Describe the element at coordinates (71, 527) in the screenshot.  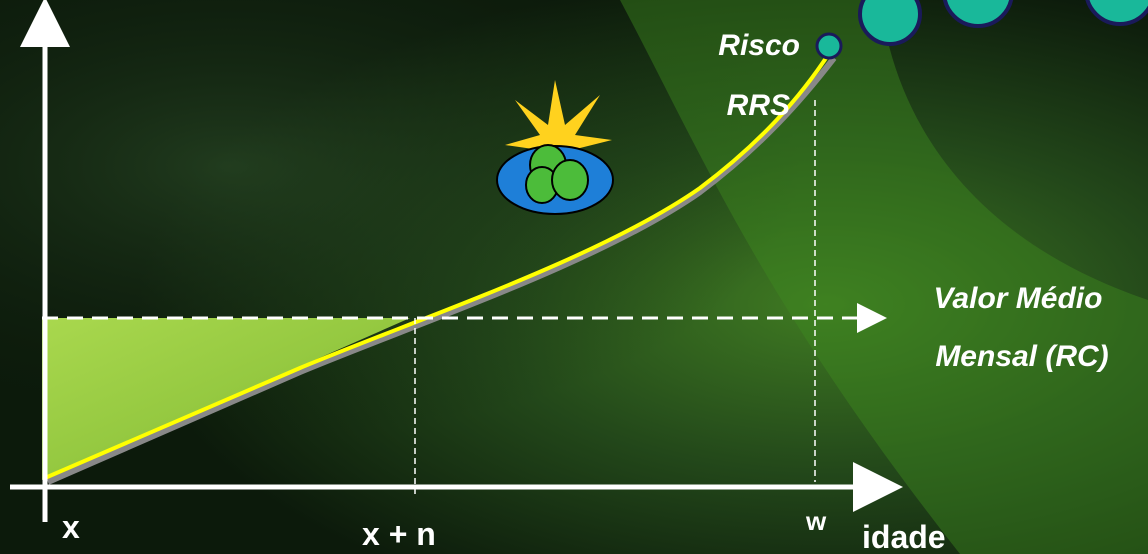
I see `label-x: x` at that location.